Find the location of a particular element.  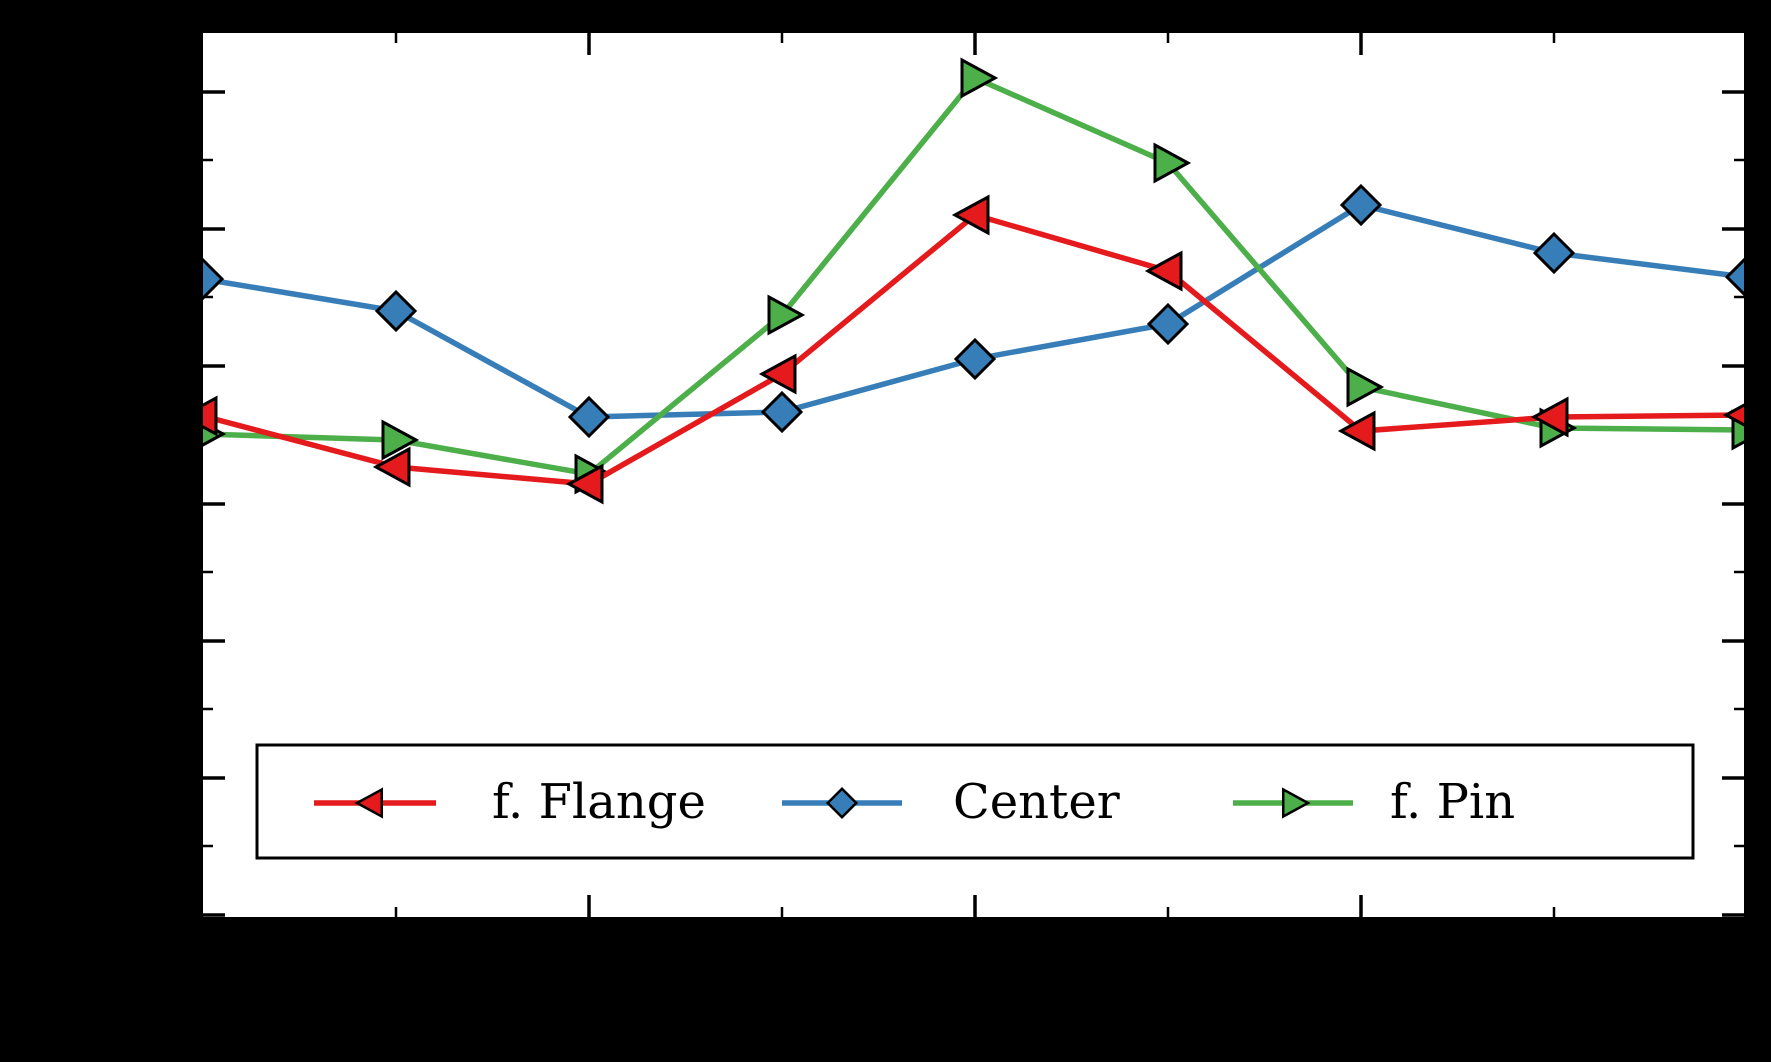

legend: f. Flange Center f. Pin is located at coordinates (975, 801).